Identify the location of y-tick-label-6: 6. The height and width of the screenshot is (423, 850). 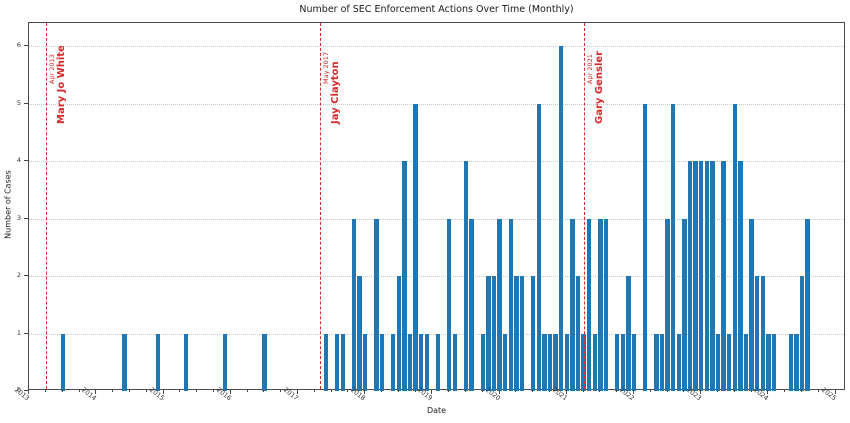
(18, 45).